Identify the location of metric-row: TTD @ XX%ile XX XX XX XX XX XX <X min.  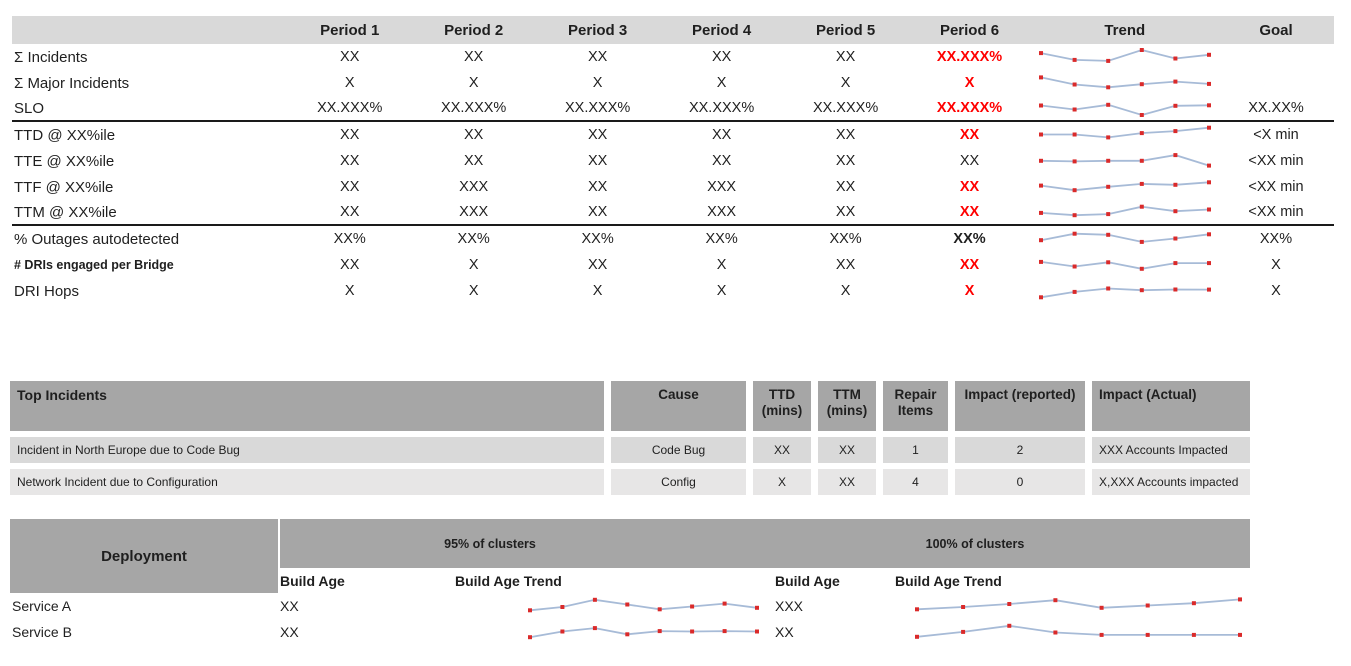
(673, 135).